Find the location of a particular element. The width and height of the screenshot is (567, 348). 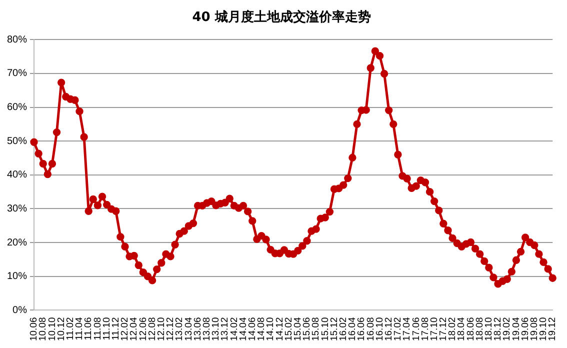

x-tick-label: 14.02 is located at coordinates (234, 329).